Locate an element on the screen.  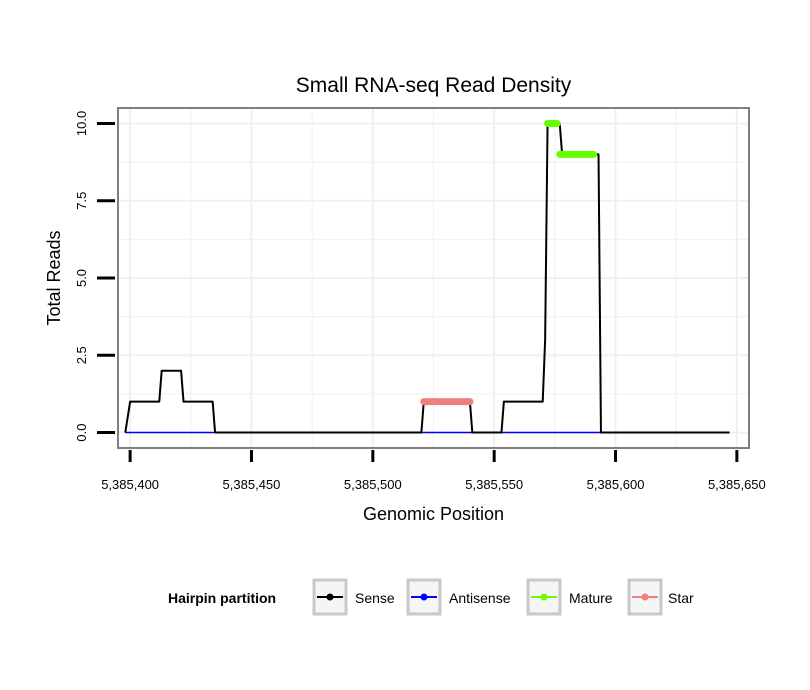
x-tick-label: 5,385,450 is located at coordinates (252, 484).